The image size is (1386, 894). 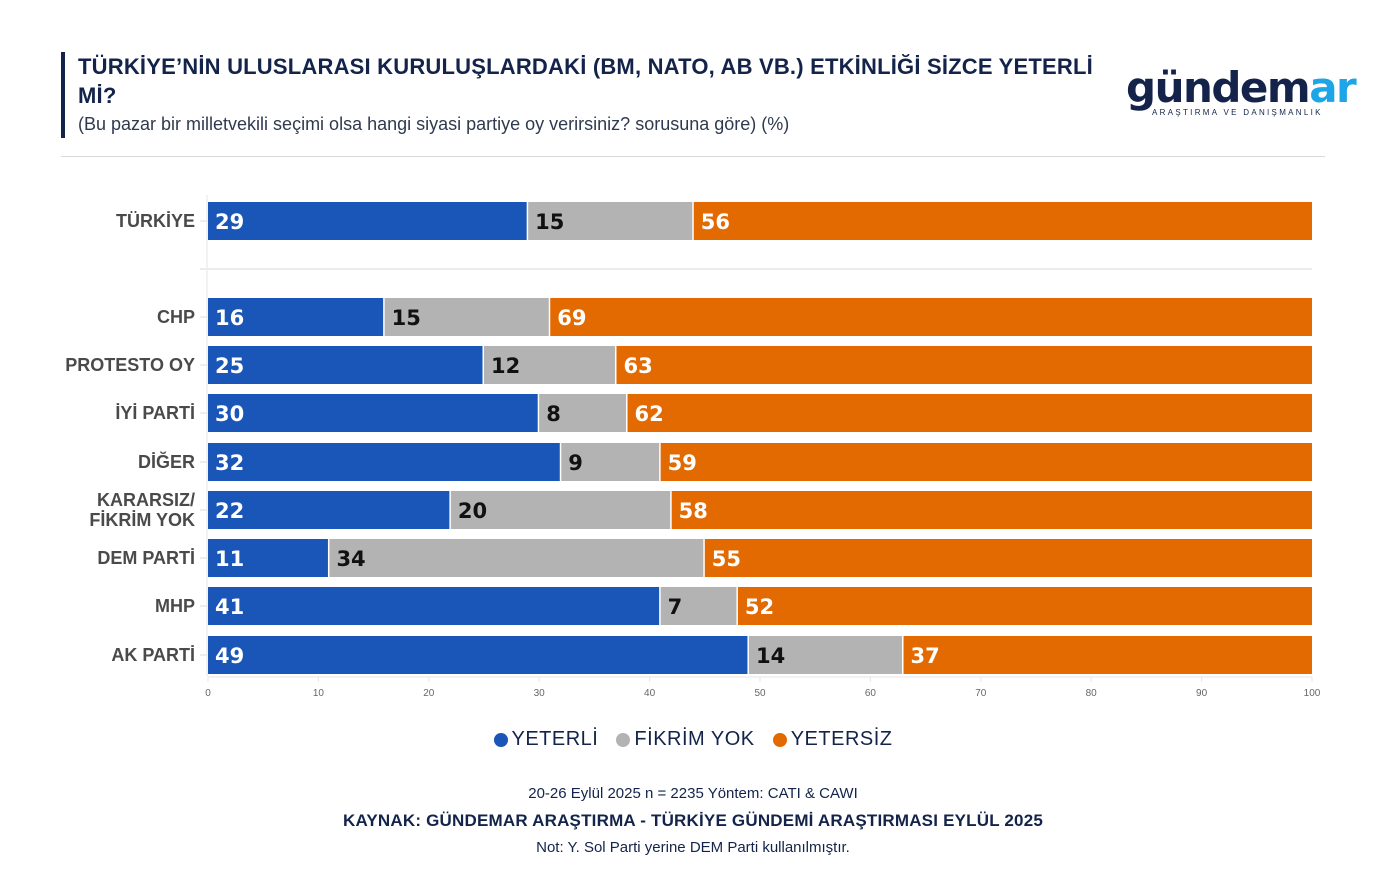 What do you see at coordinates (166, 461) in the screenshot?
I see `y-tick-label: DİĞER` at bounding box center [166, 461].